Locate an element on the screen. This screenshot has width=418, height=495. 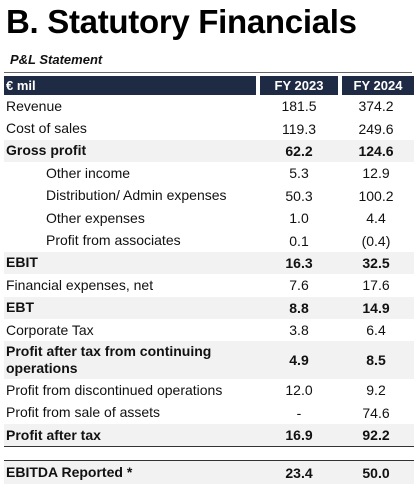
row-fy2024: 100.2 is located at coordinates (376, 195).